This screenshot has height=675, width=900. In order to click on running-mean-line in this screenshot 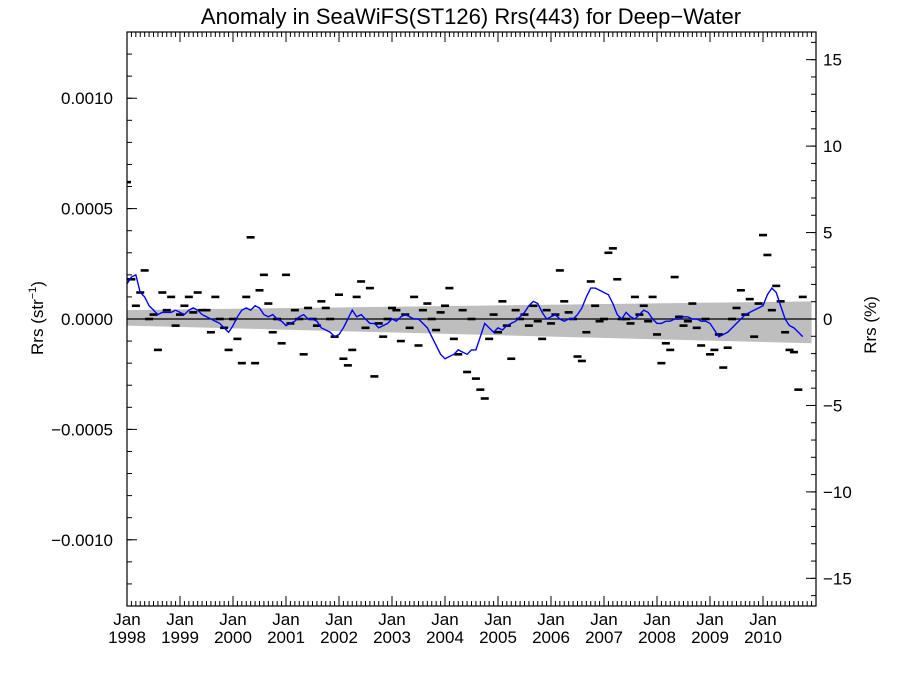, I will do `click(465, 316)`.